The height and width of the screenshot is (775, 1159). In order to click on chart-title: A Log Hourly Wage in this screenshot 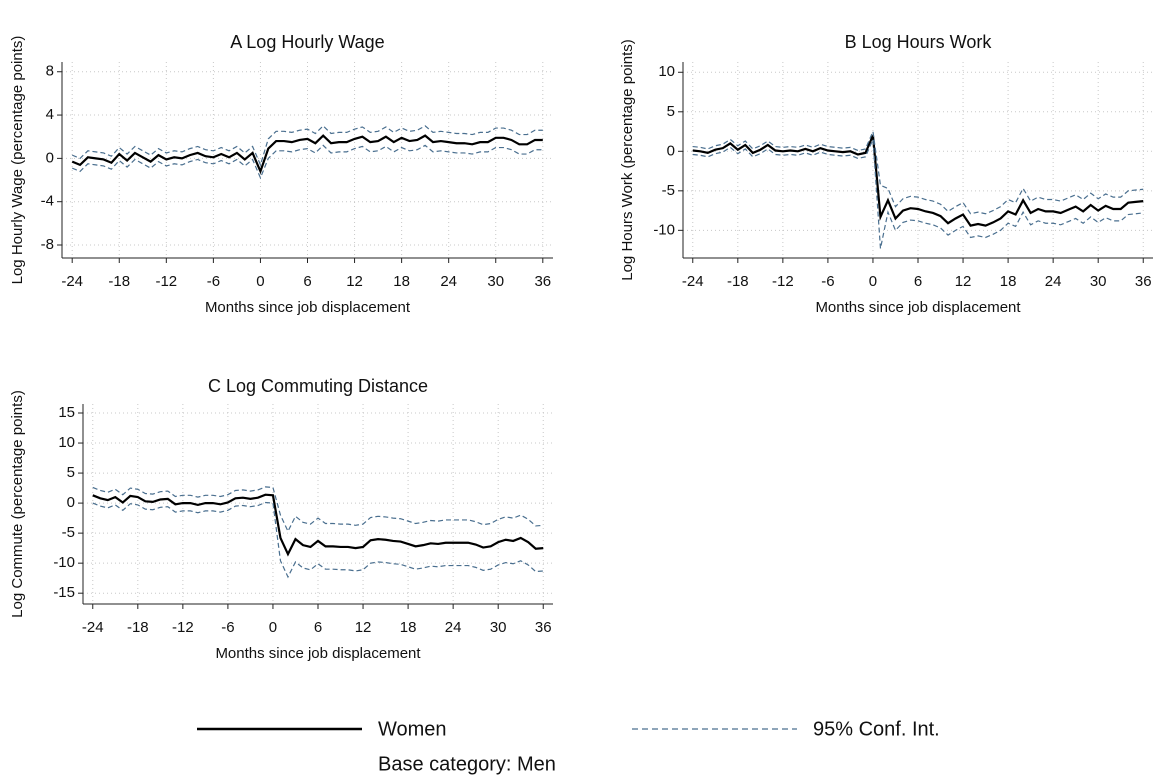, I will do `click(307, 42)`.